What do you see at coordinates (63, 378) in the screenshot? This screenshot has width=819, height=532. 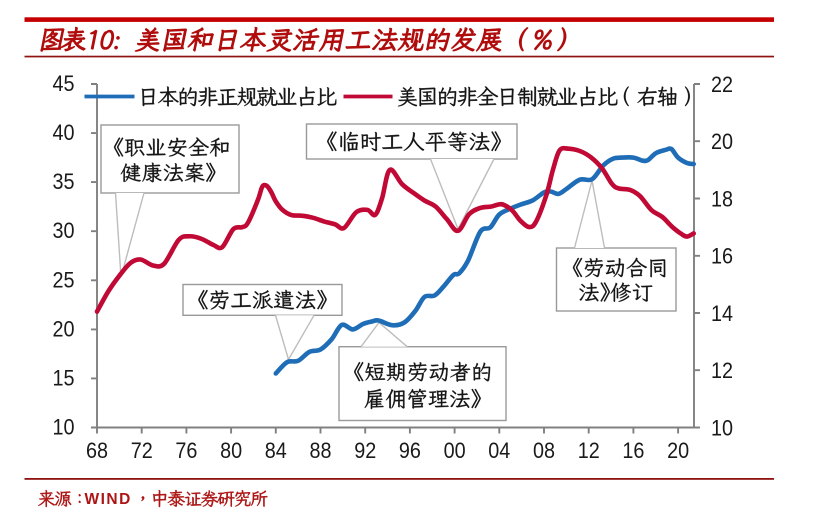 I see `svg-text: 15` at bounding box center [63, 378].